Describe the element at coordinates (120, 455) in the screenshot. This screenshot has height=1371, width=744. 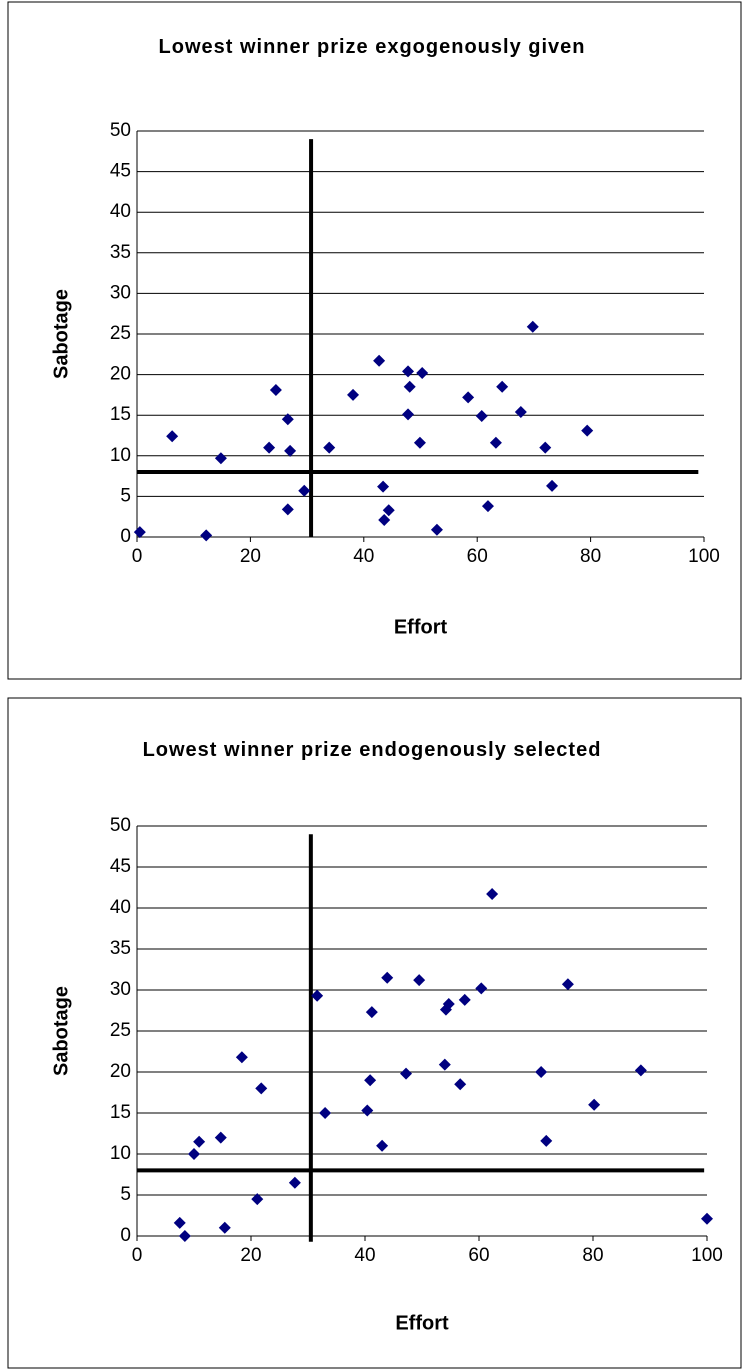
I see `y-tick-label: 10` at that location.